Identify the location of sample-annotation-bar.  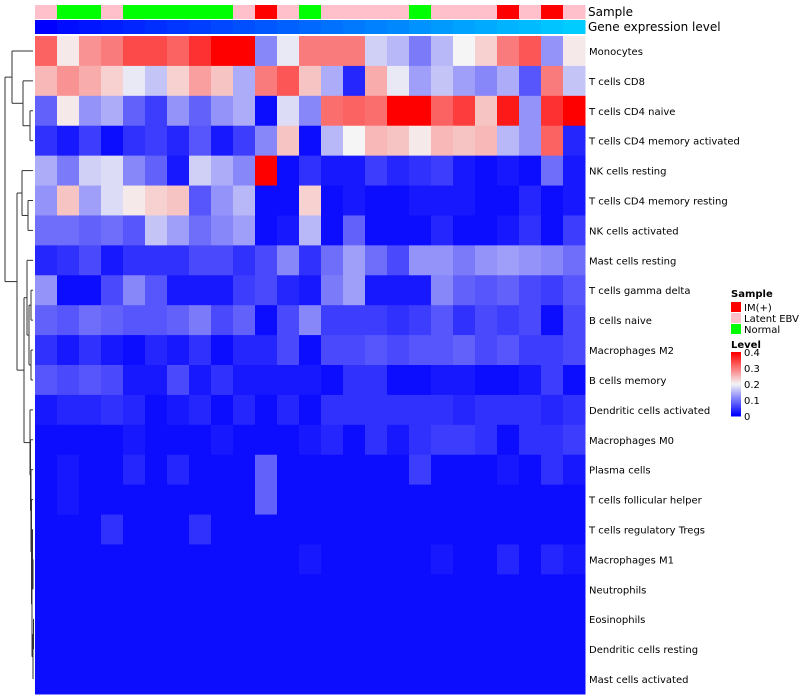
(310, 12).